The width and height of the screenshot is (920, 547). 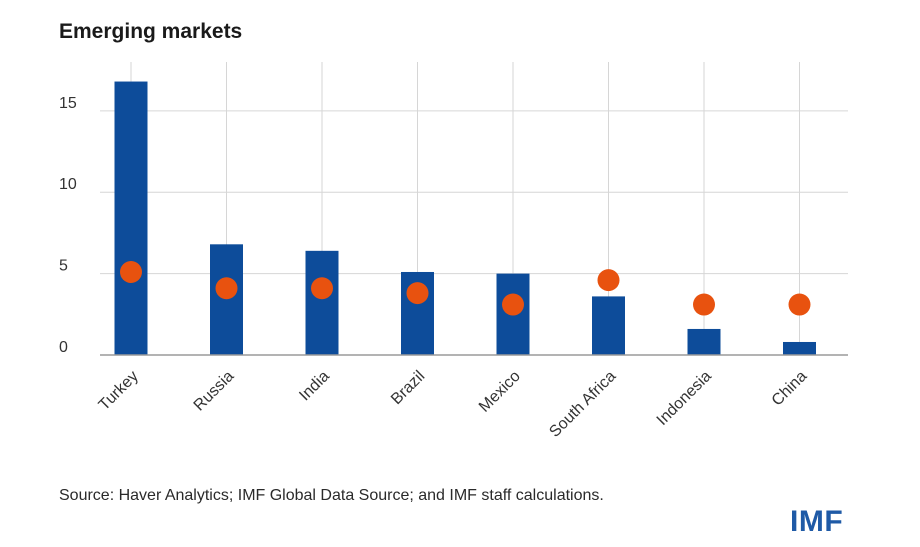 I want to click on x-tick-label: Turkey, so click(x=119, y=391).